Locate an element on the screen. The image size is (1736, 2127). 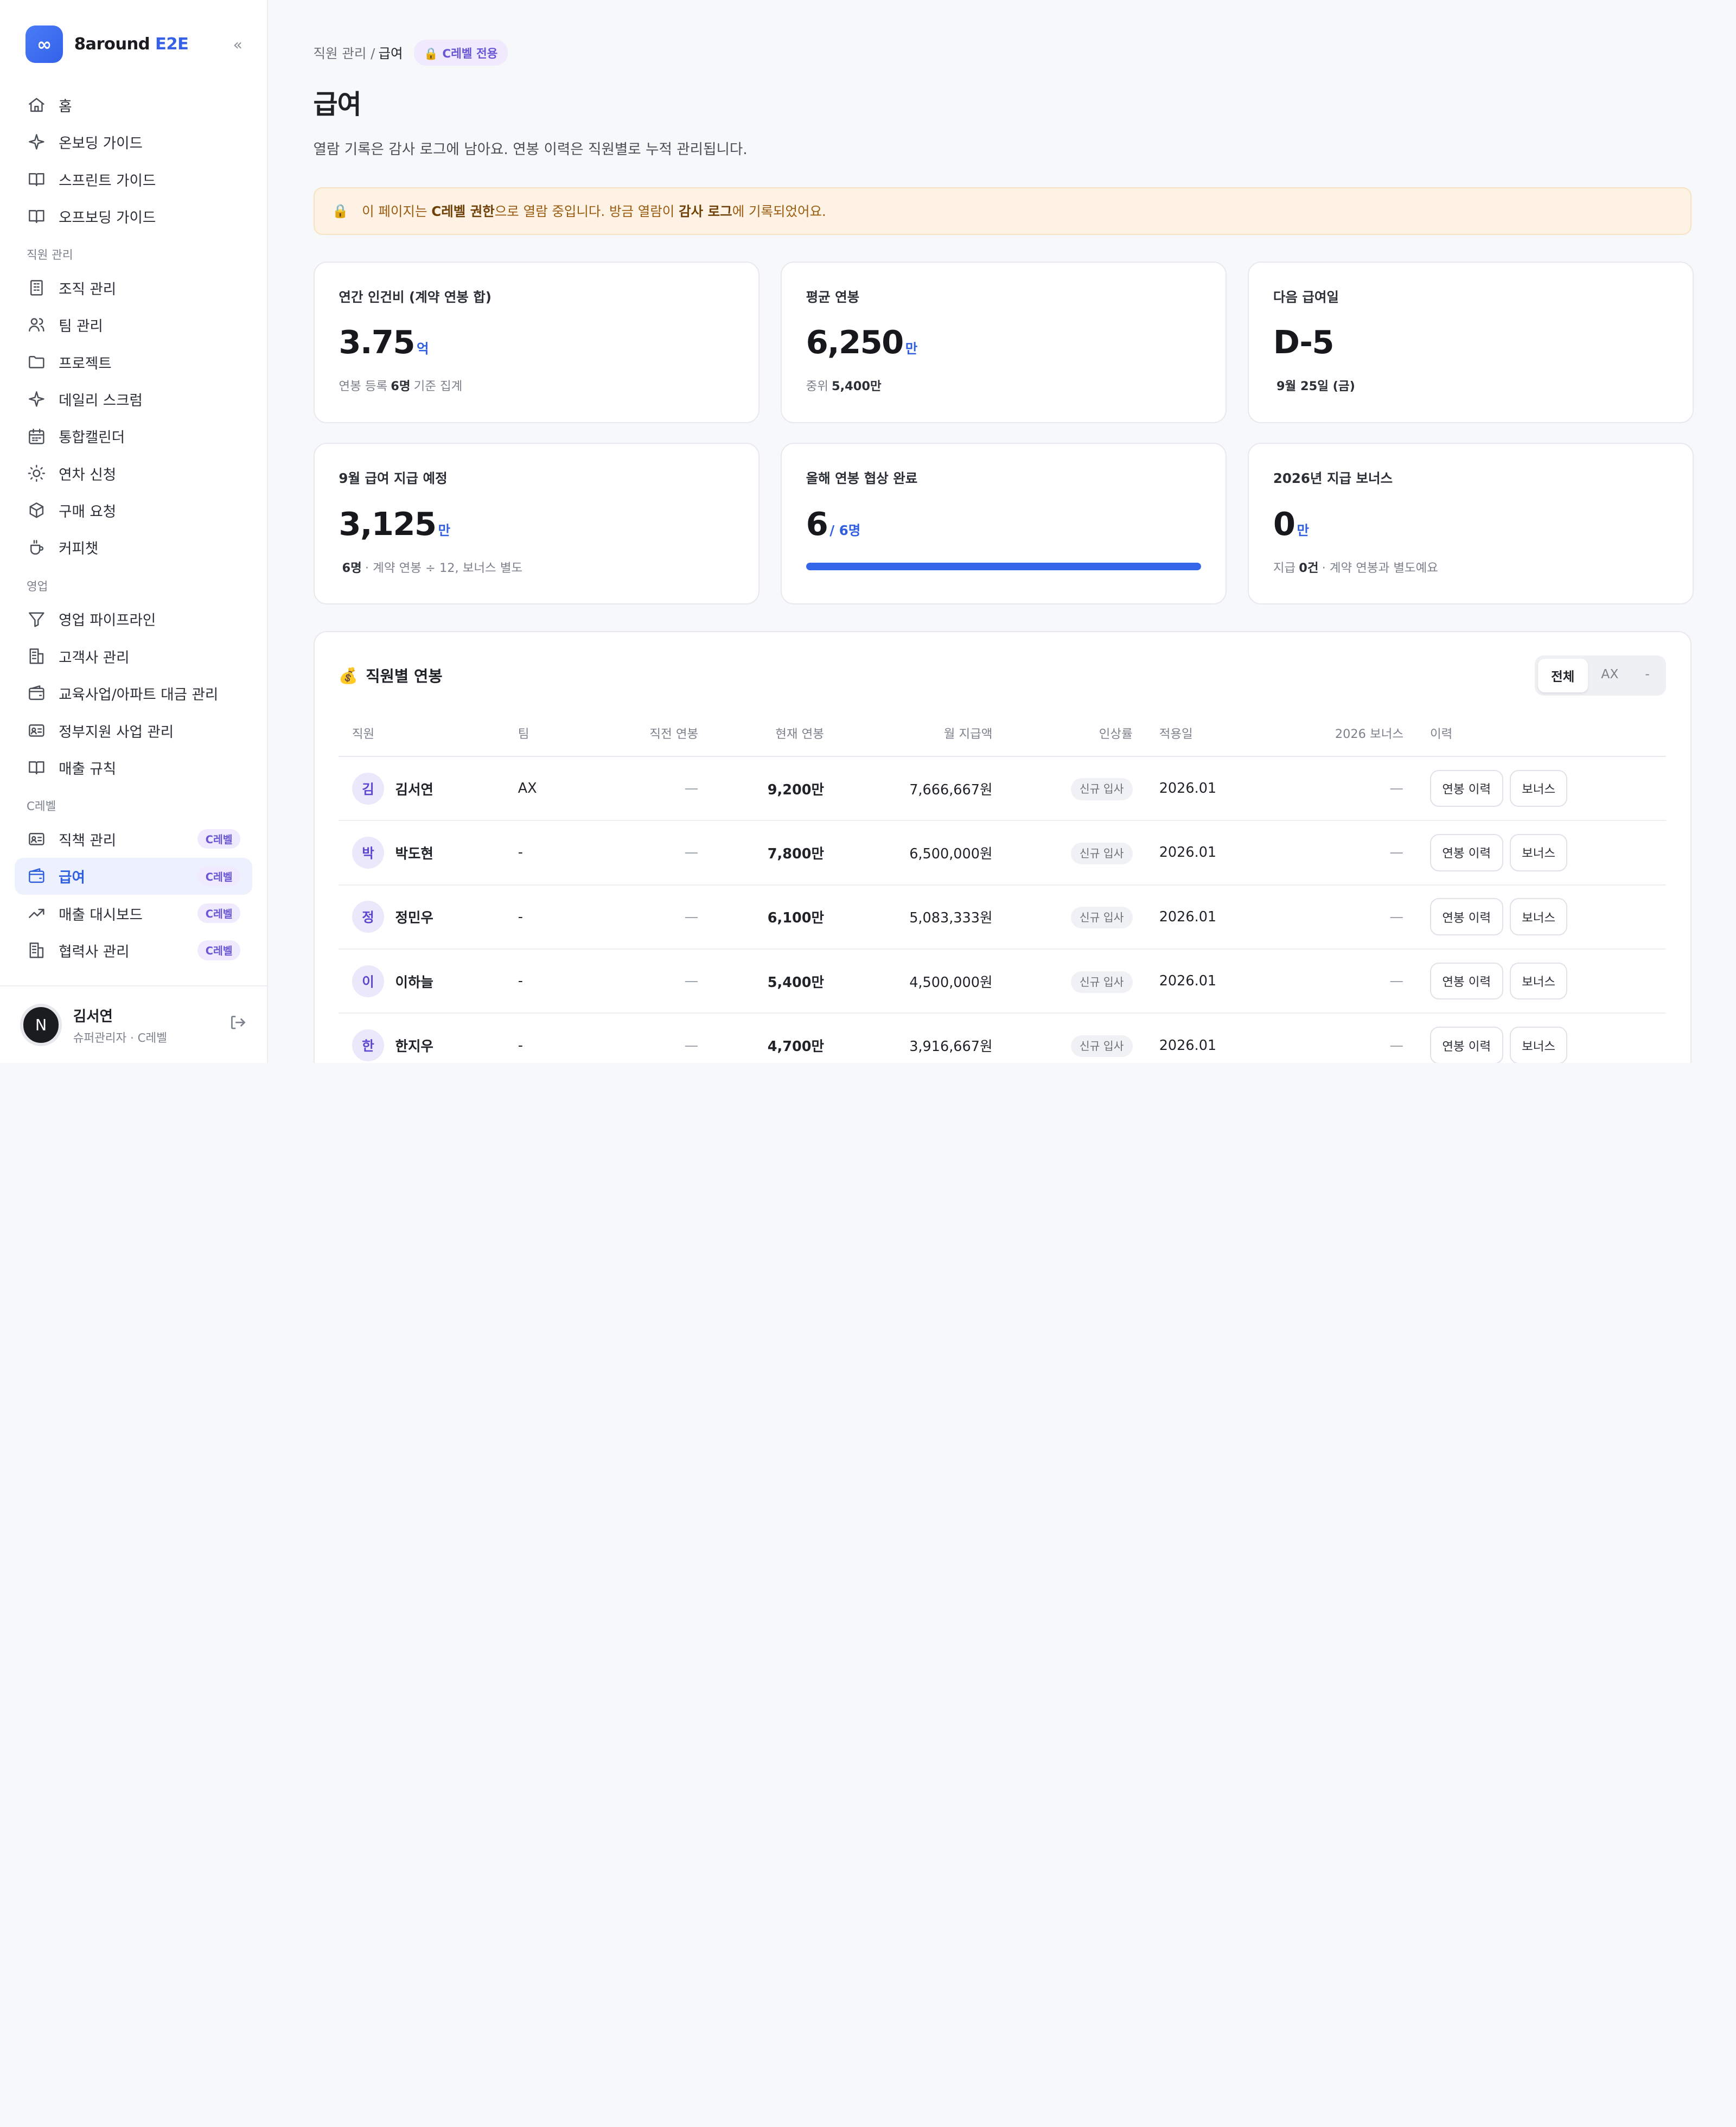
sidebar-item-office: 고객사 관리 is located at coordinates (134, 656).